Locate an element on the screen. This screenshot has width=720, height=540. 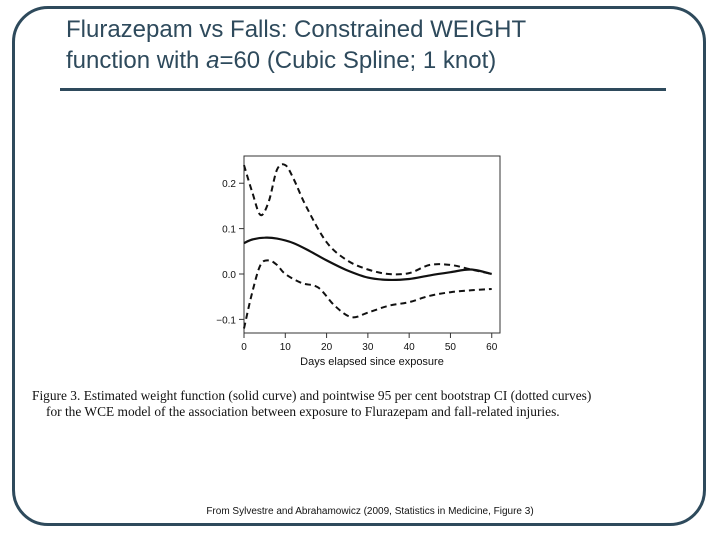
x-tick-label-2: 20 is located at coordinates (327, 347).